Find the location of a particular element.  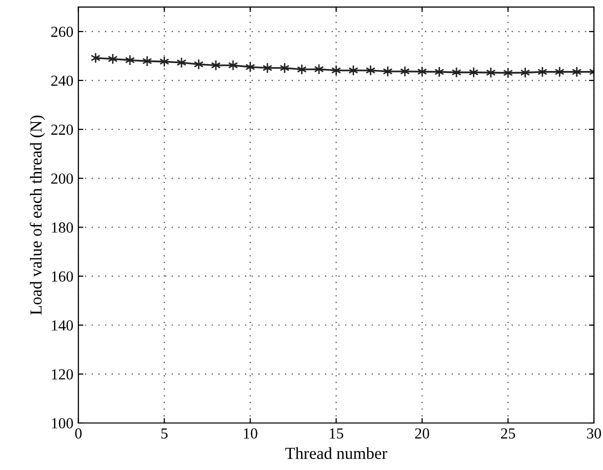

x-tick-label: 10 is located at coordinates (251, 433).